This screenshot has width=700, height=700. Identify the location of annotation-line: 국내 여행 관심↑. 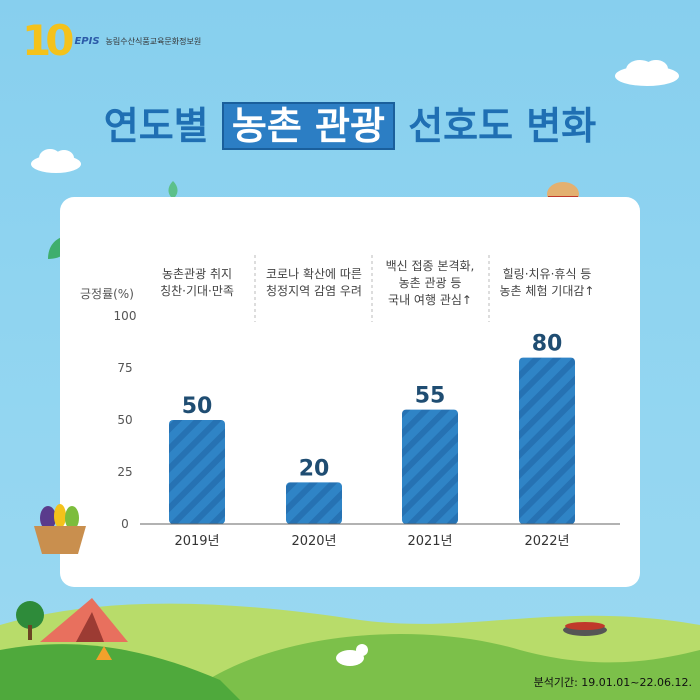
(430, 299).